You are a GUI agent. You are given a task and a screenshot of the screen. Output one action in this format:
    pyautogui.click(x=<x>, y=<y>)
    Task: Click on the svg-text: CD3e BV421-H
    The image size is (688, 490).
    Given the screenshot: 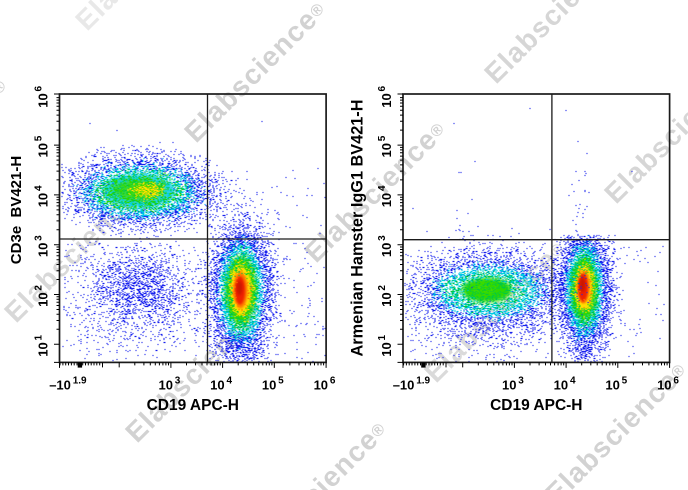 What is the action you would take?
    pyautogui.click(x=16, y=210)
    